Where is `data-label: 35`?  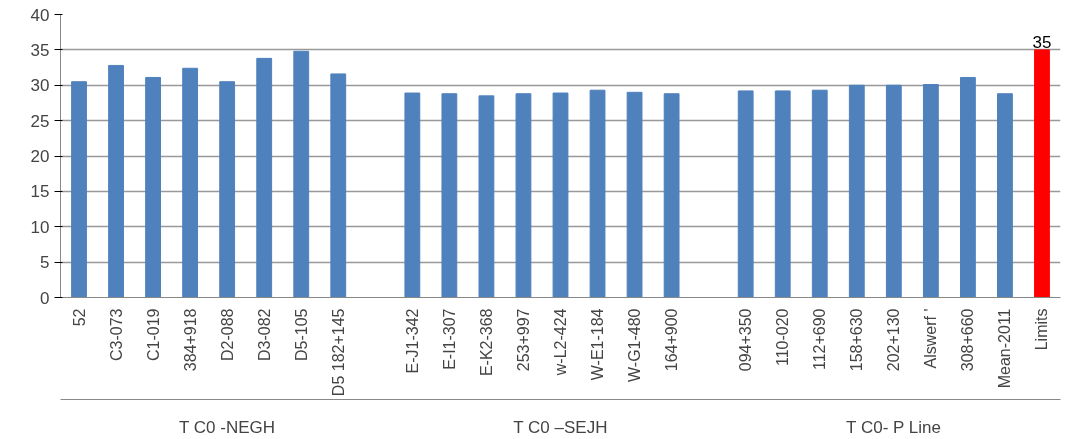
data-label: 35 is located at coordinates (1042, 42).